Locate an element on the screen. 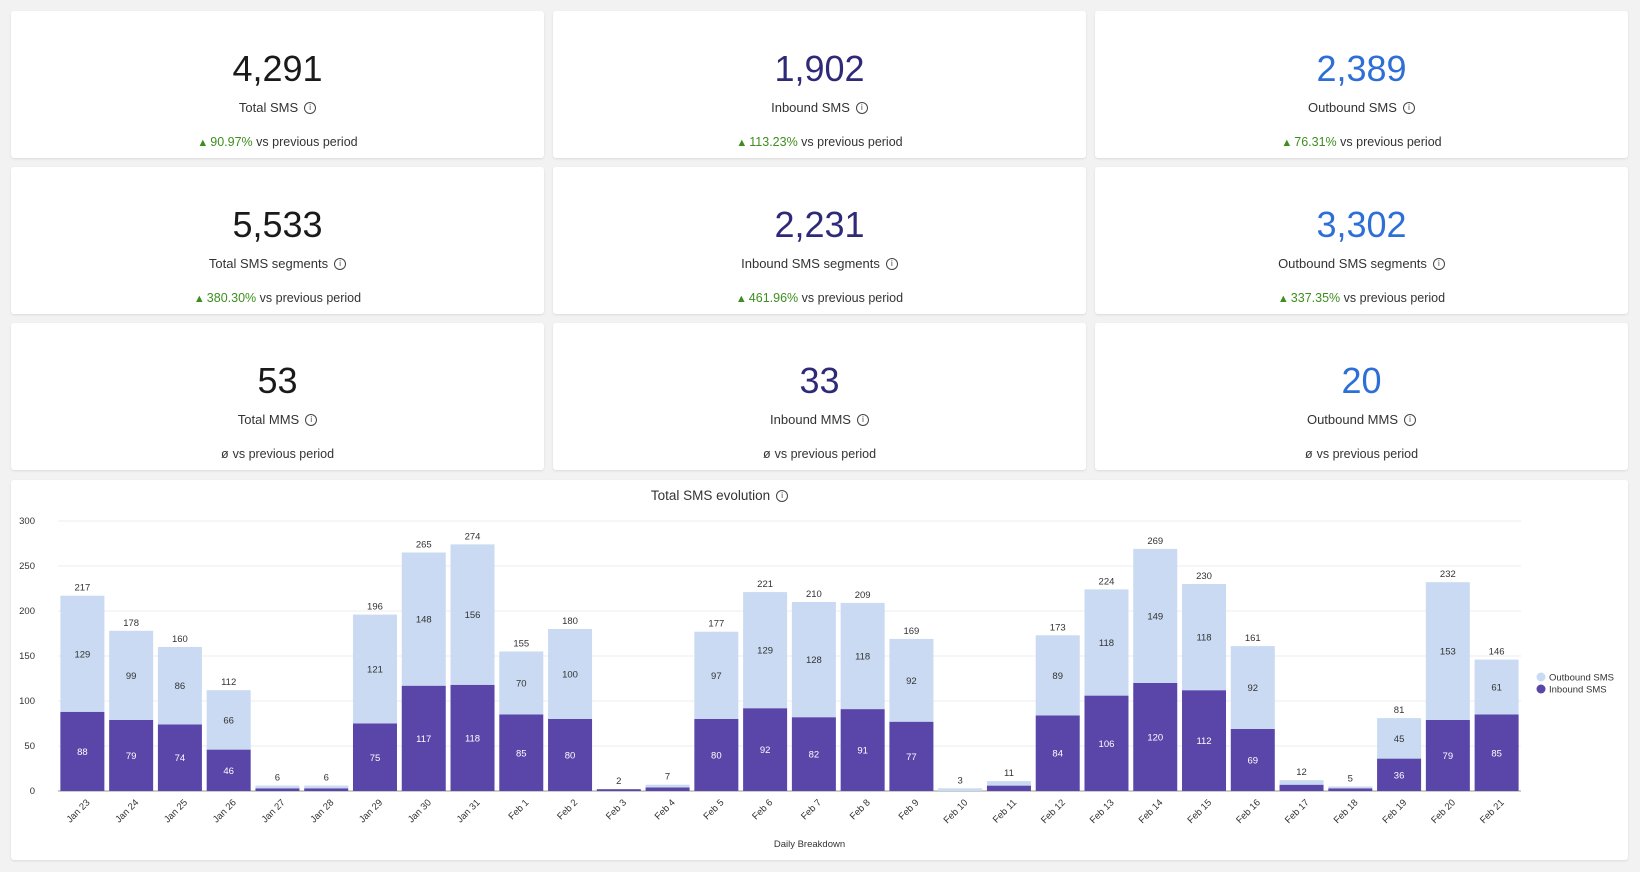  bar-label-outbound: 149 is located at coordinates (1155, 616).